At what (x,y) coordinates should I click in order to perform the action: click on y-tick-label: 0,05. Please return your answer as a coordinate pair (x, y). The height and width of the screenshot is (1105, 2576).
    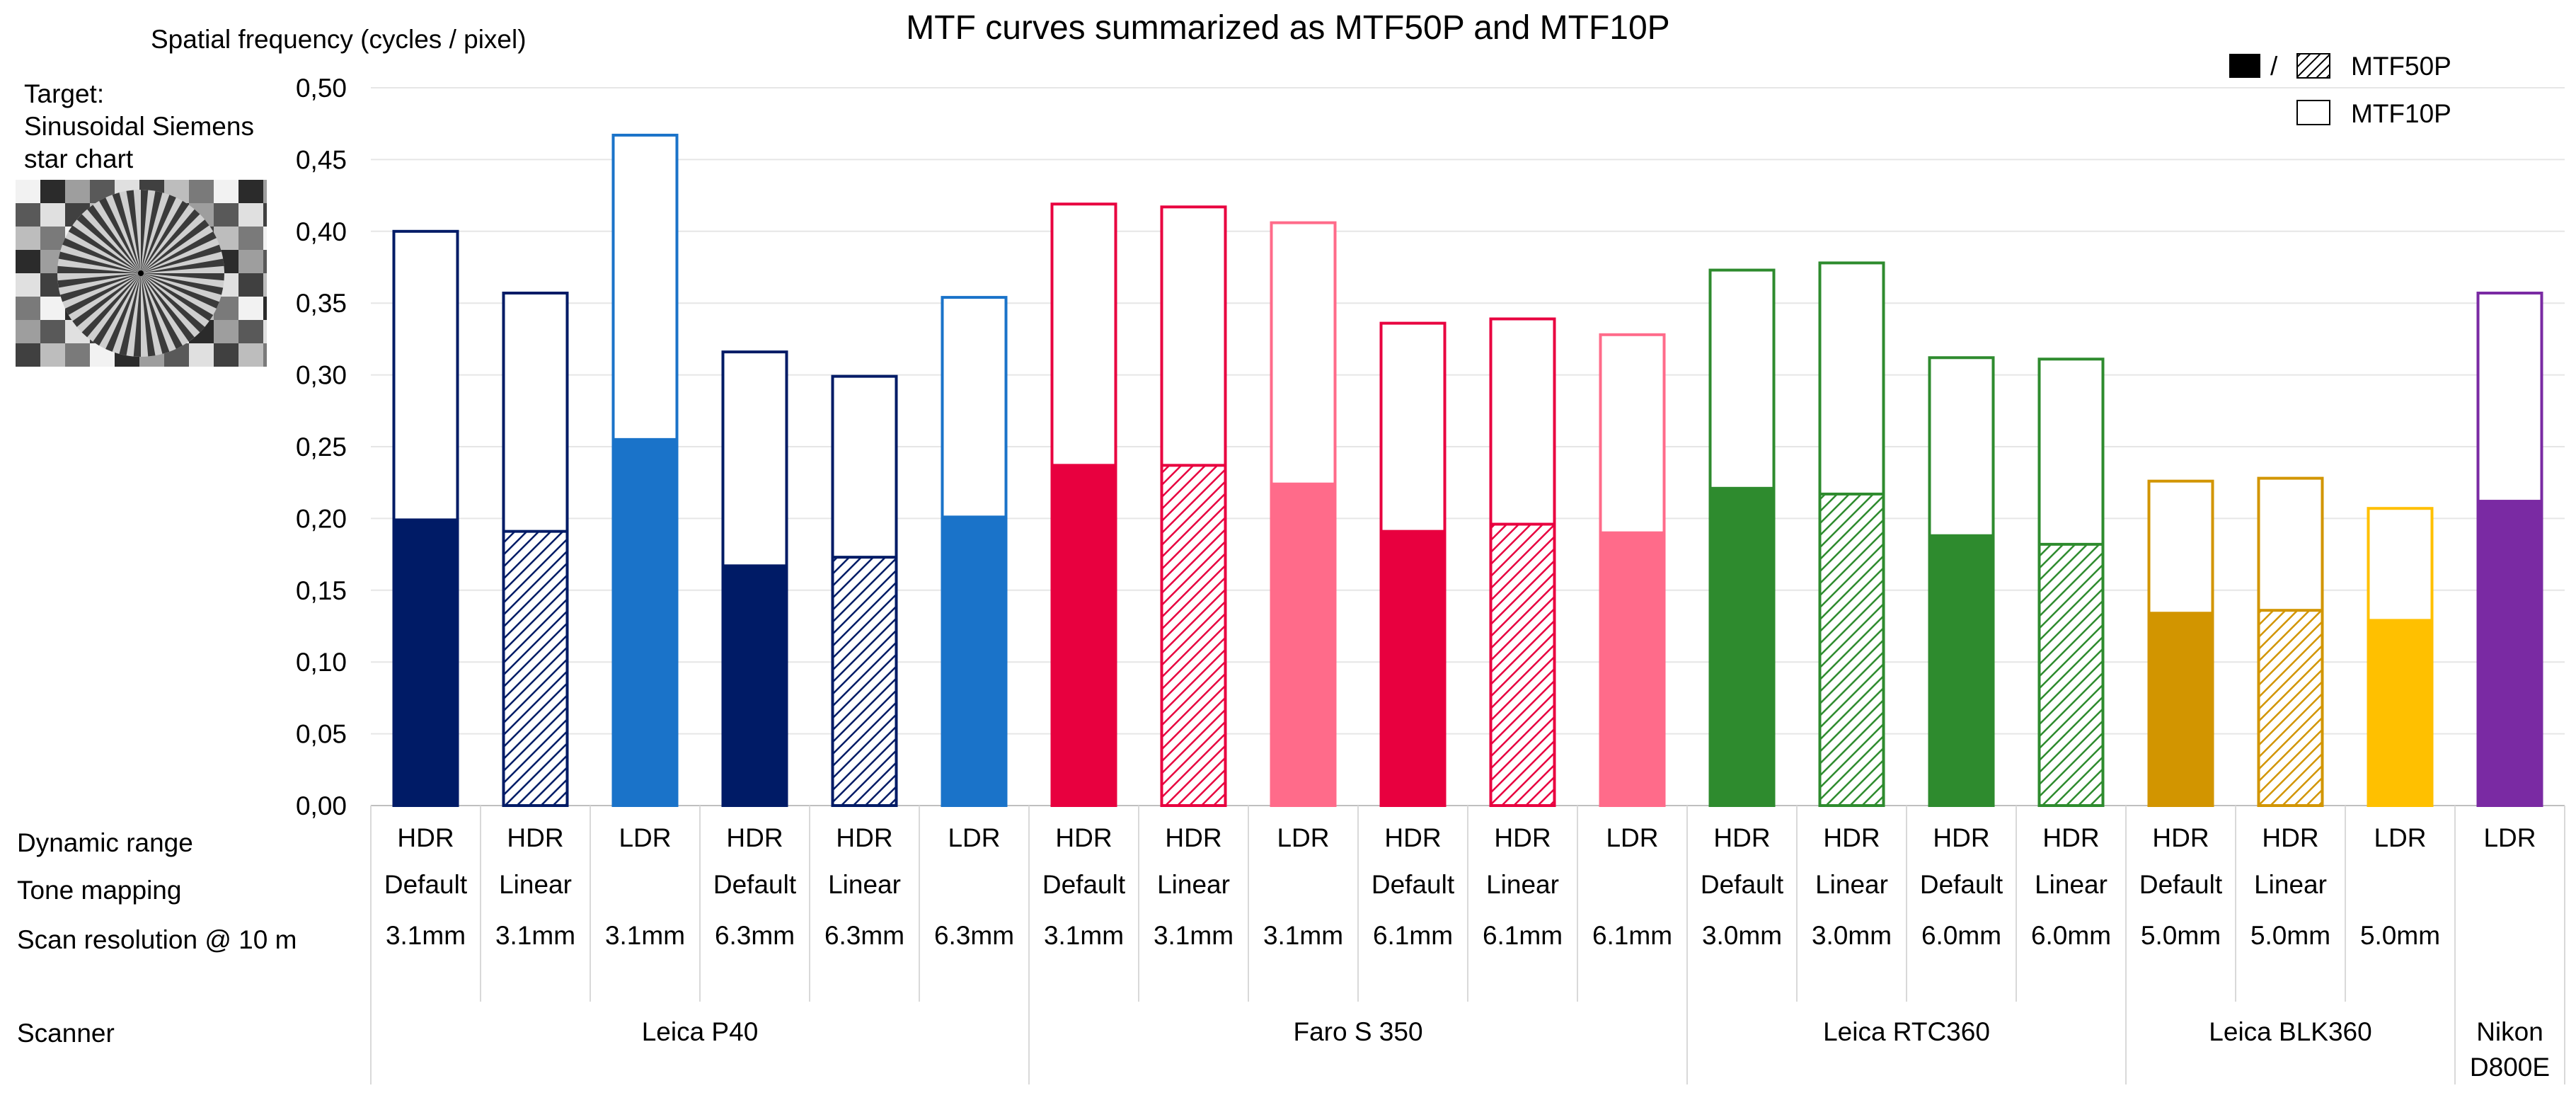
    Looking at the image, I should click on (321, 735).